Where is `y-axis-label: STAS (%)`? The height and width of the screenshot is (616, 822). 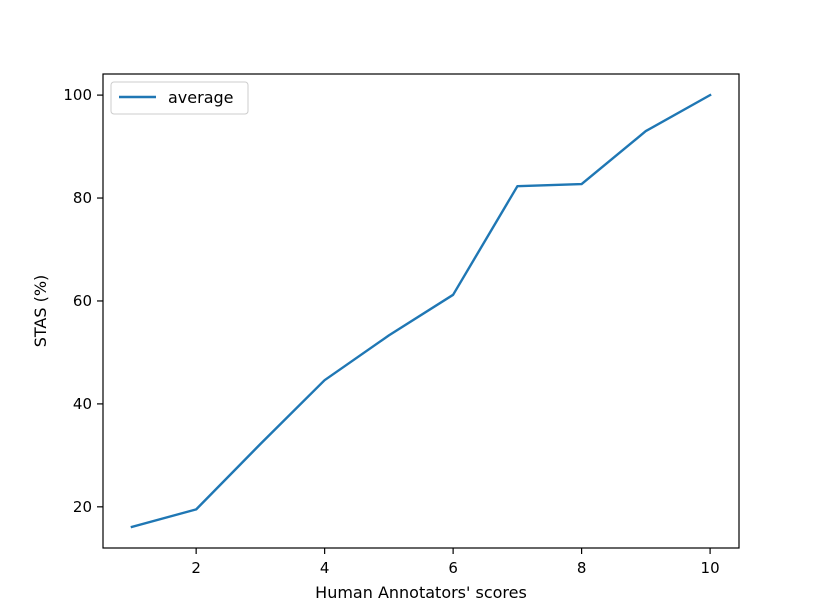
y-axis-label: STAS (%) is located at coordinates (40, 311).